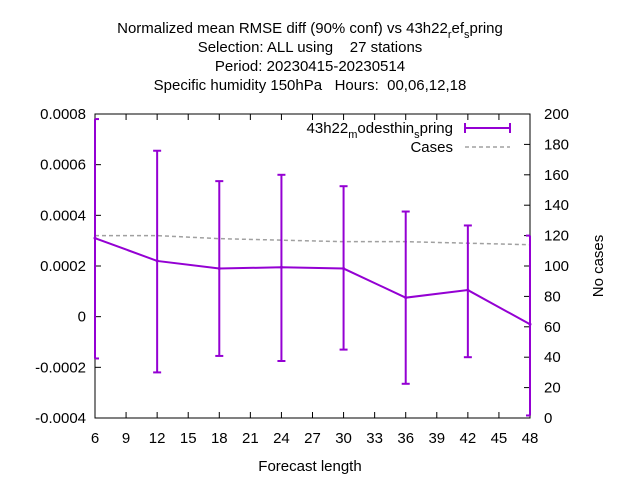 This screenshot has height=480, width=640. What do you see at coordinates (312, 438) in the screenshot?
I see `x-tick-label: 27` at bounding box center [312, 438].